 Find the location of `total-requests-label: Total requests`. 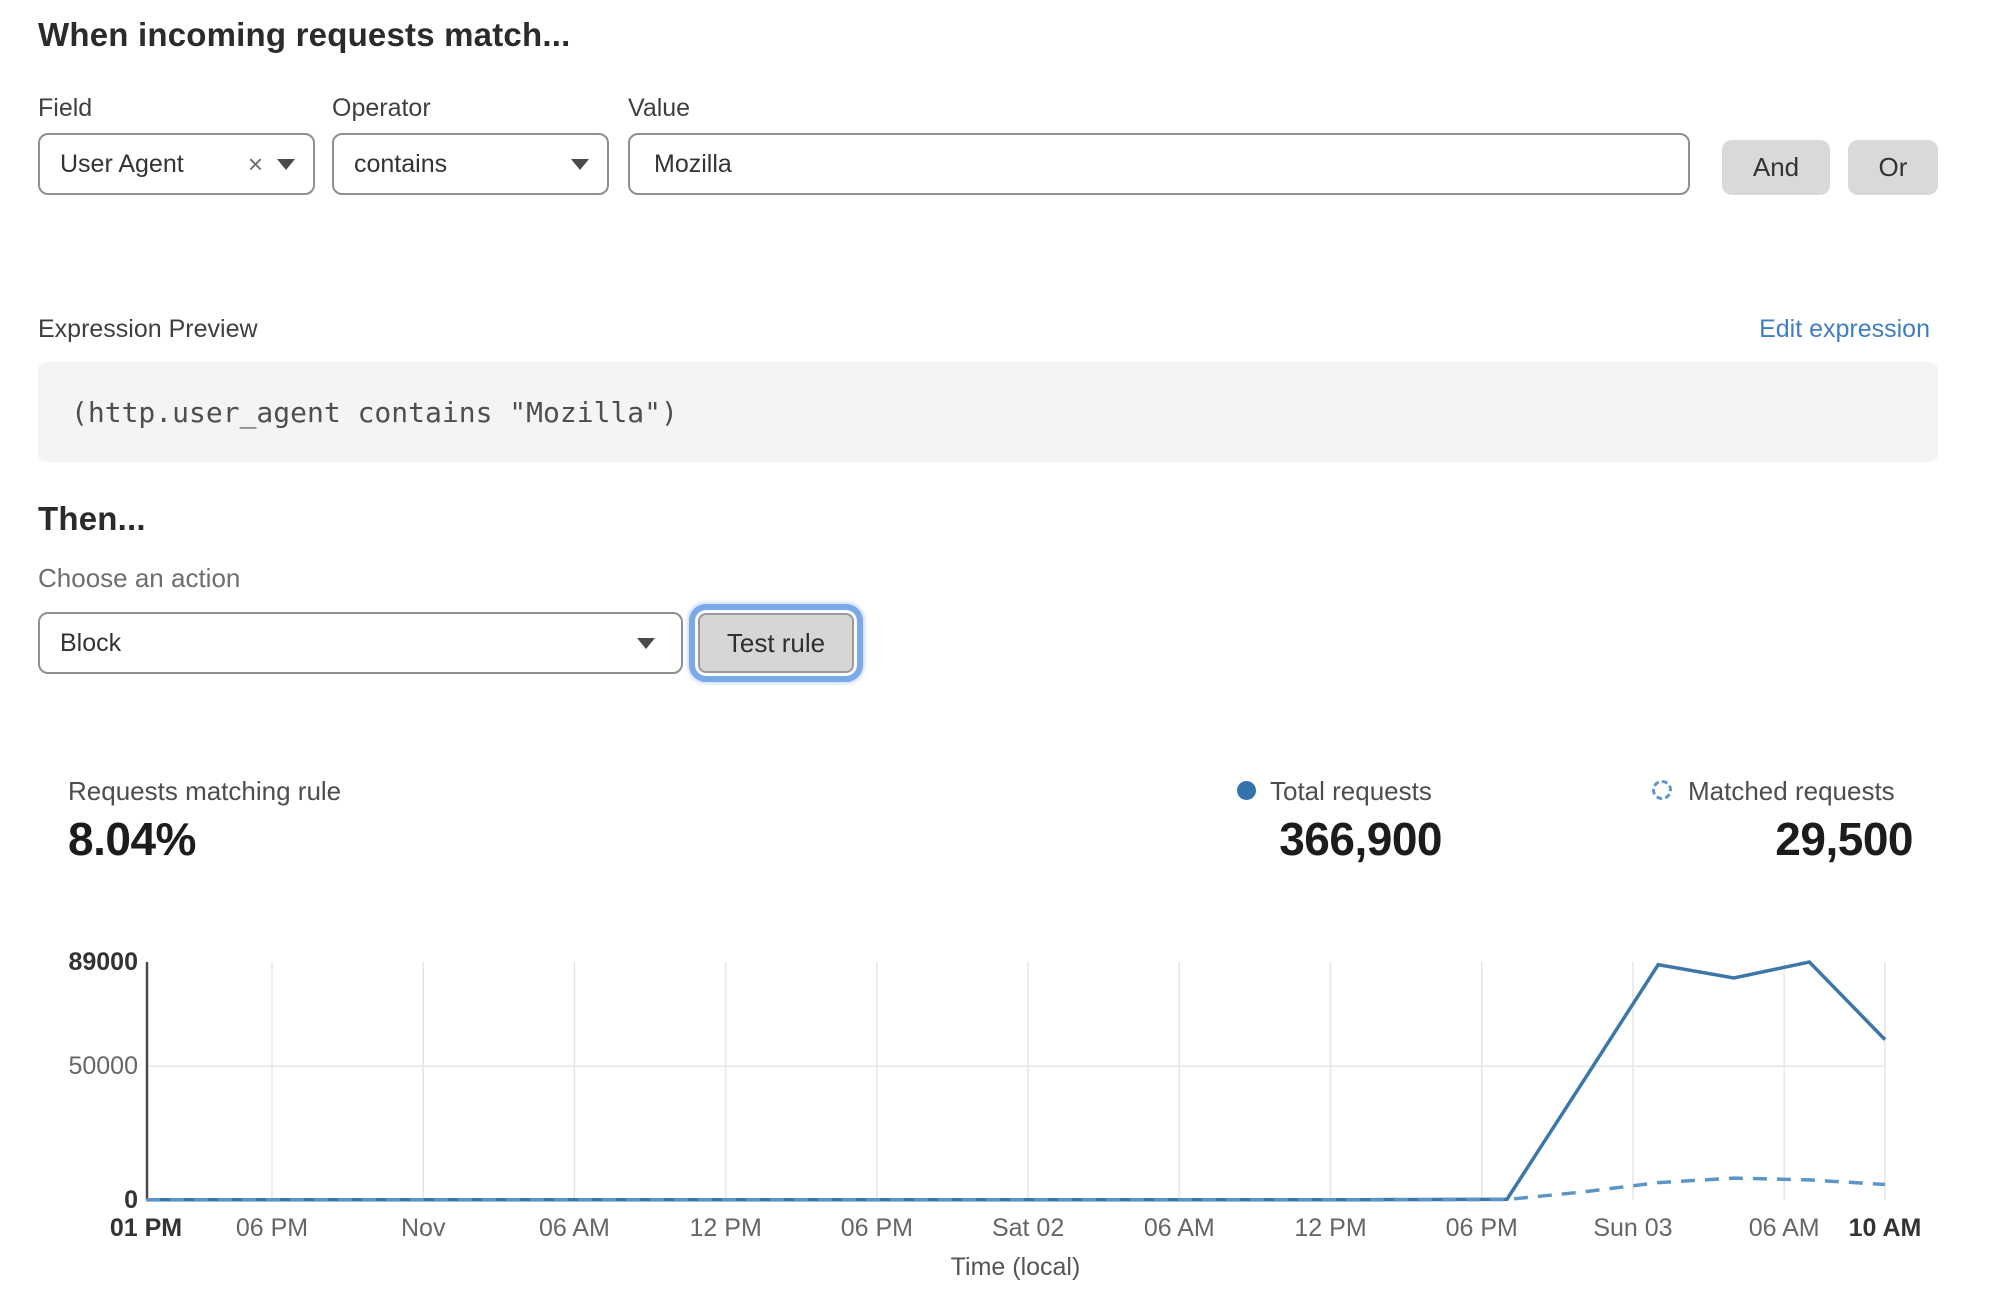

total-requests-label: Total requests is located at coordinates (1351, 791).